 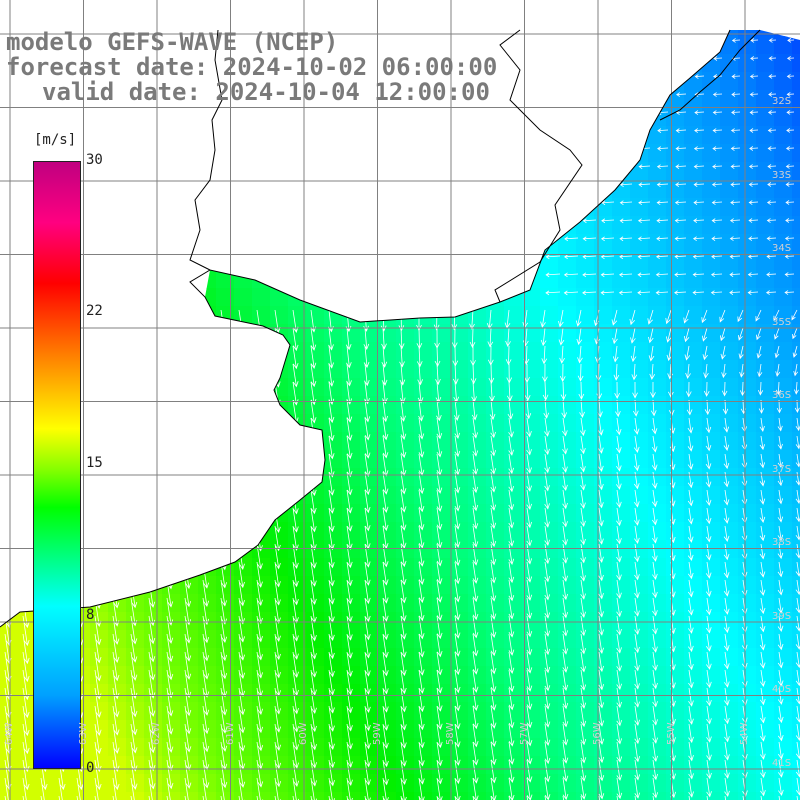 What do you see at coordinates (782, 395) in the screenshot?
I see `latitude-label: 36S` at bounding box center [782, 395].